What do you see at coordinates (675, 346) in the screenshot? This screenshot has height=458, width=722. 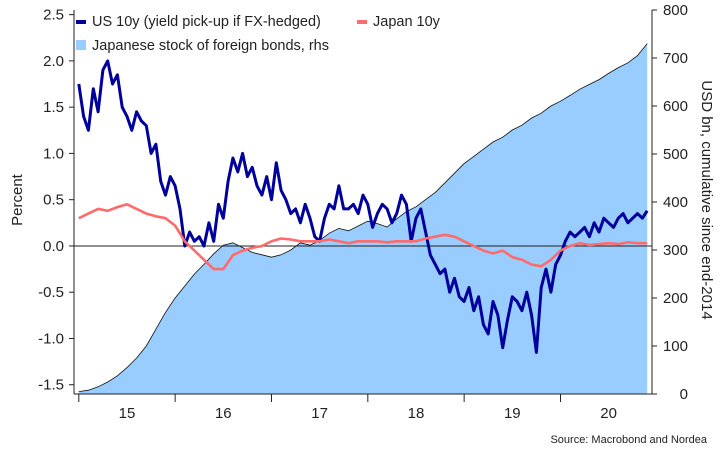 I see `y-tick-label-right: 100` at bounding box center [675, 346].